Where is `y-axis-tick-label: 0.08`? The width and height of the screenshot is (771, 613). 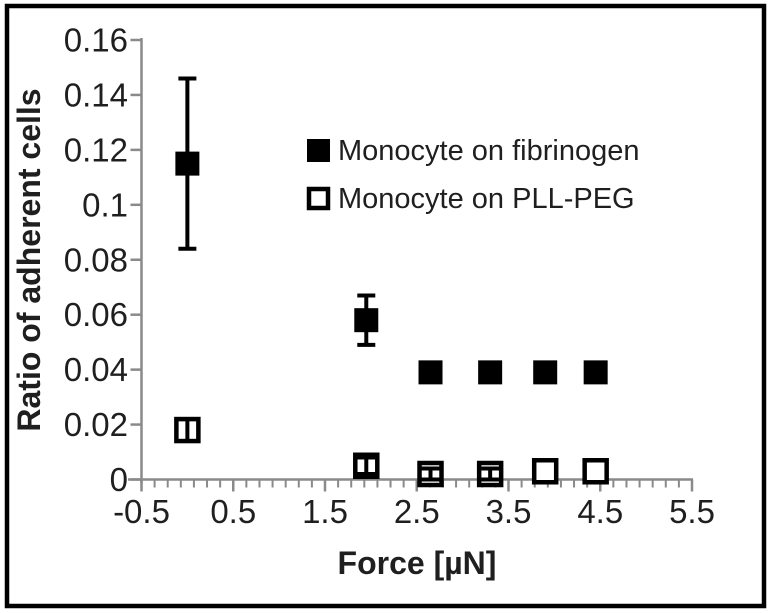 y-axis-tick-label: 0.08 is located at coordinates (96, 259).